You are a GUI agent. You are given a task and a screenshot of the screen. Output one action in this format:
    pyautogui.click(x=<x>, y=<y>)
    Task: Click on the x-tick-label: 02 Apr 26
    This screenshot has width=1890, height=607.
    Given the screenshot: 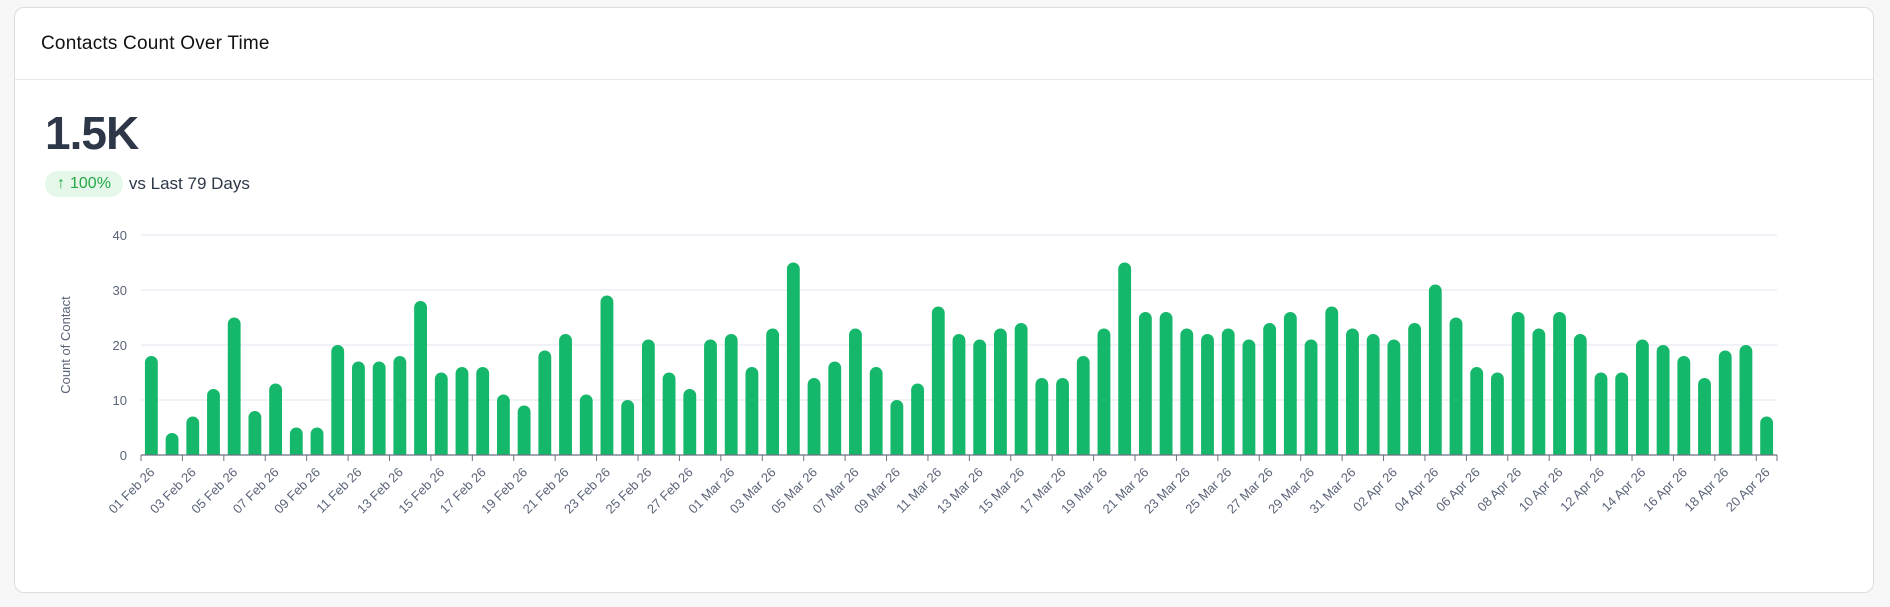 What is the action you would take?
    pyautogui.click(x=1375, y=490)
    